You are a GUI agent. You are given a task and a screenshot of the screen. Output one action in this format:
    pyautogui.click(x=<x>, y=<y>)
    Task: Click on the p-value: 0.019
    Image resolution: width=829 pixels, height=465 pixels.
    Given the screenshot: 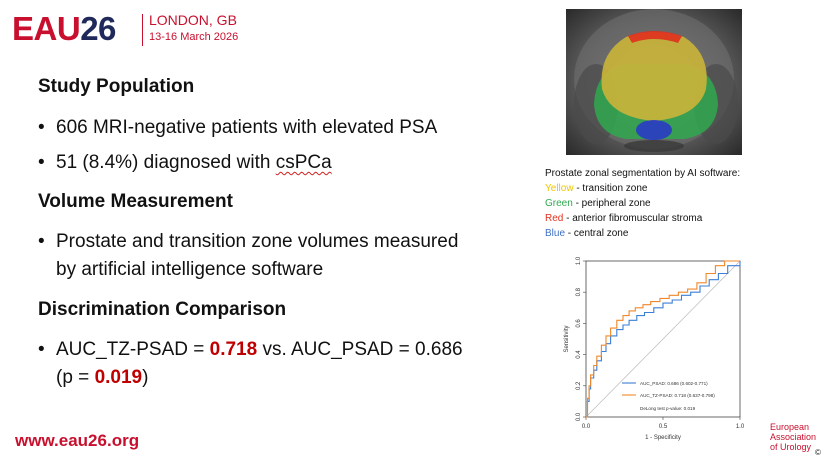 What is the action you would take?
    pyautogui.click(x=118, y=377)
    